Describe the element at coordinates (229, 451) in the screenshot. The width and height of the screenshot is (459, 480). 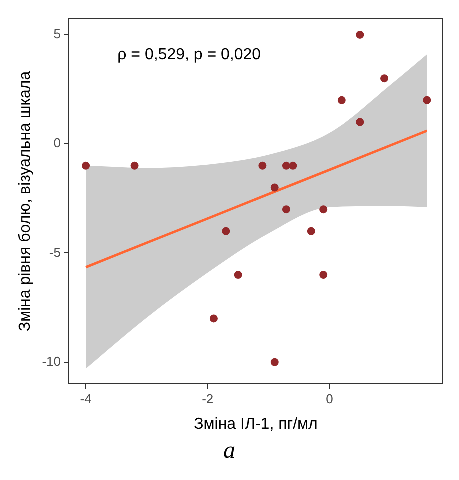
I see `text: а` at that location.